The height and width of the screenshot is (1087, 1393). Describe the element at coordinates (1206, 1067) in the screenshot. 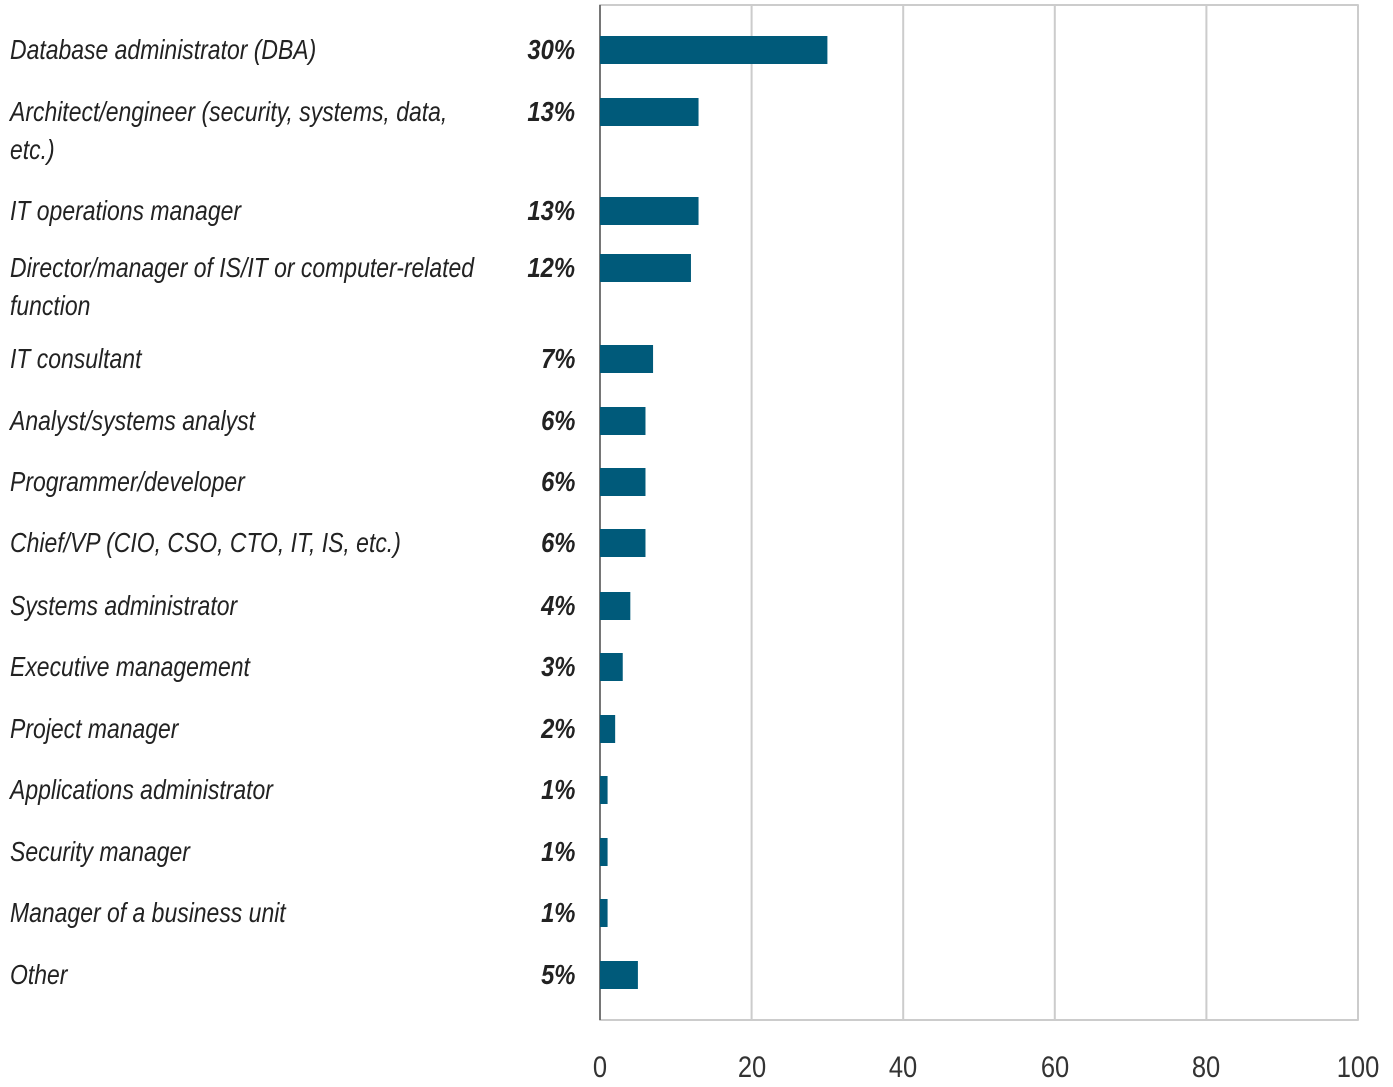

I see `x-tick-label: 80` at that location.